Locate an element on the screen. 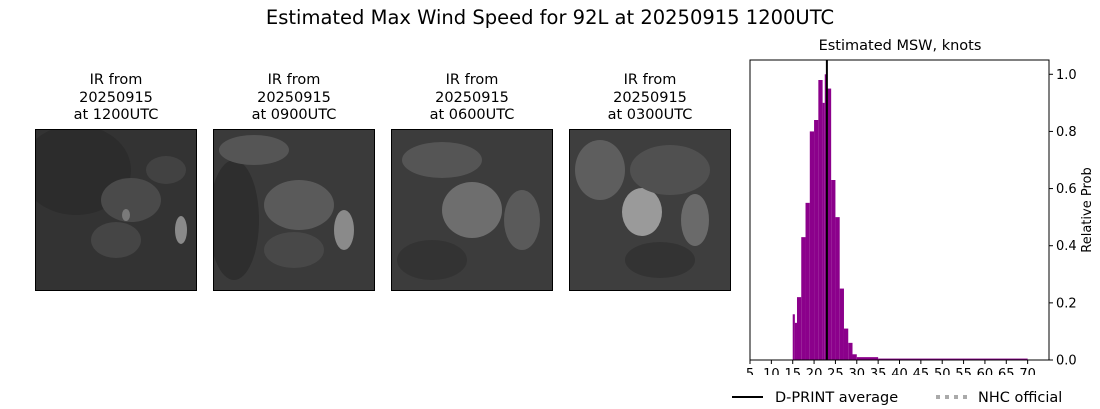  ir-panel-title: IR from 20250915 at 0300UTC is located at coordinates (650, 98).